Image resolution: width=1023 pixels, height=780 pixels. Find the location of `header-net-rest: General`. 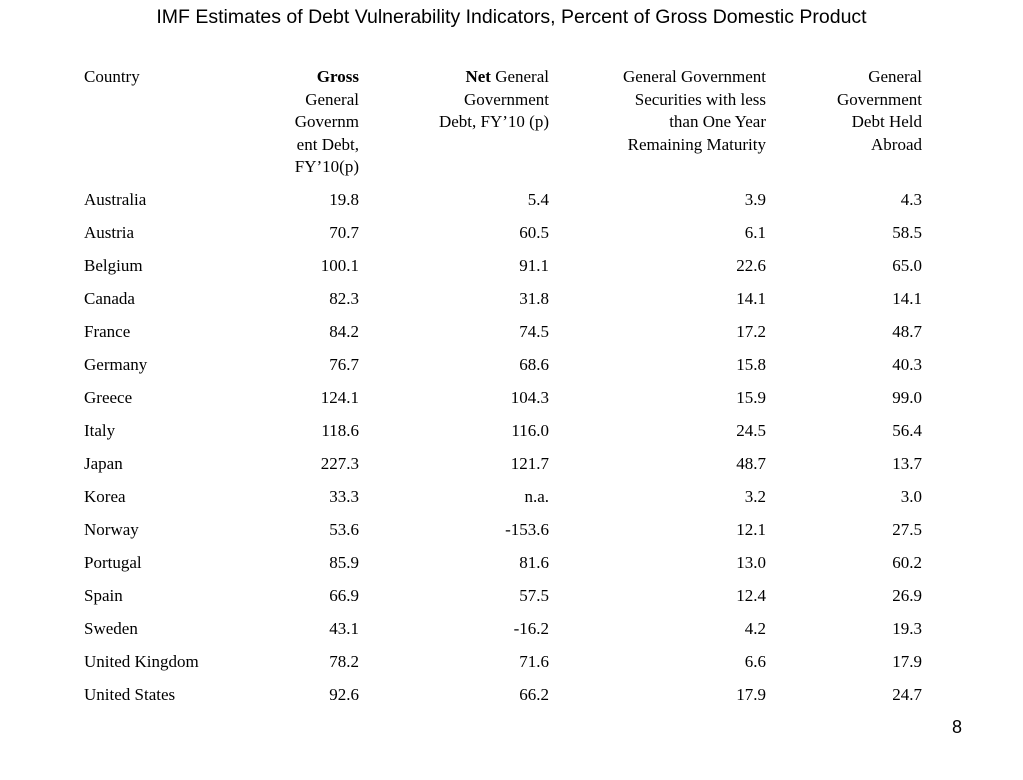

header-net-rest: General is located at coordinates (519, 76).